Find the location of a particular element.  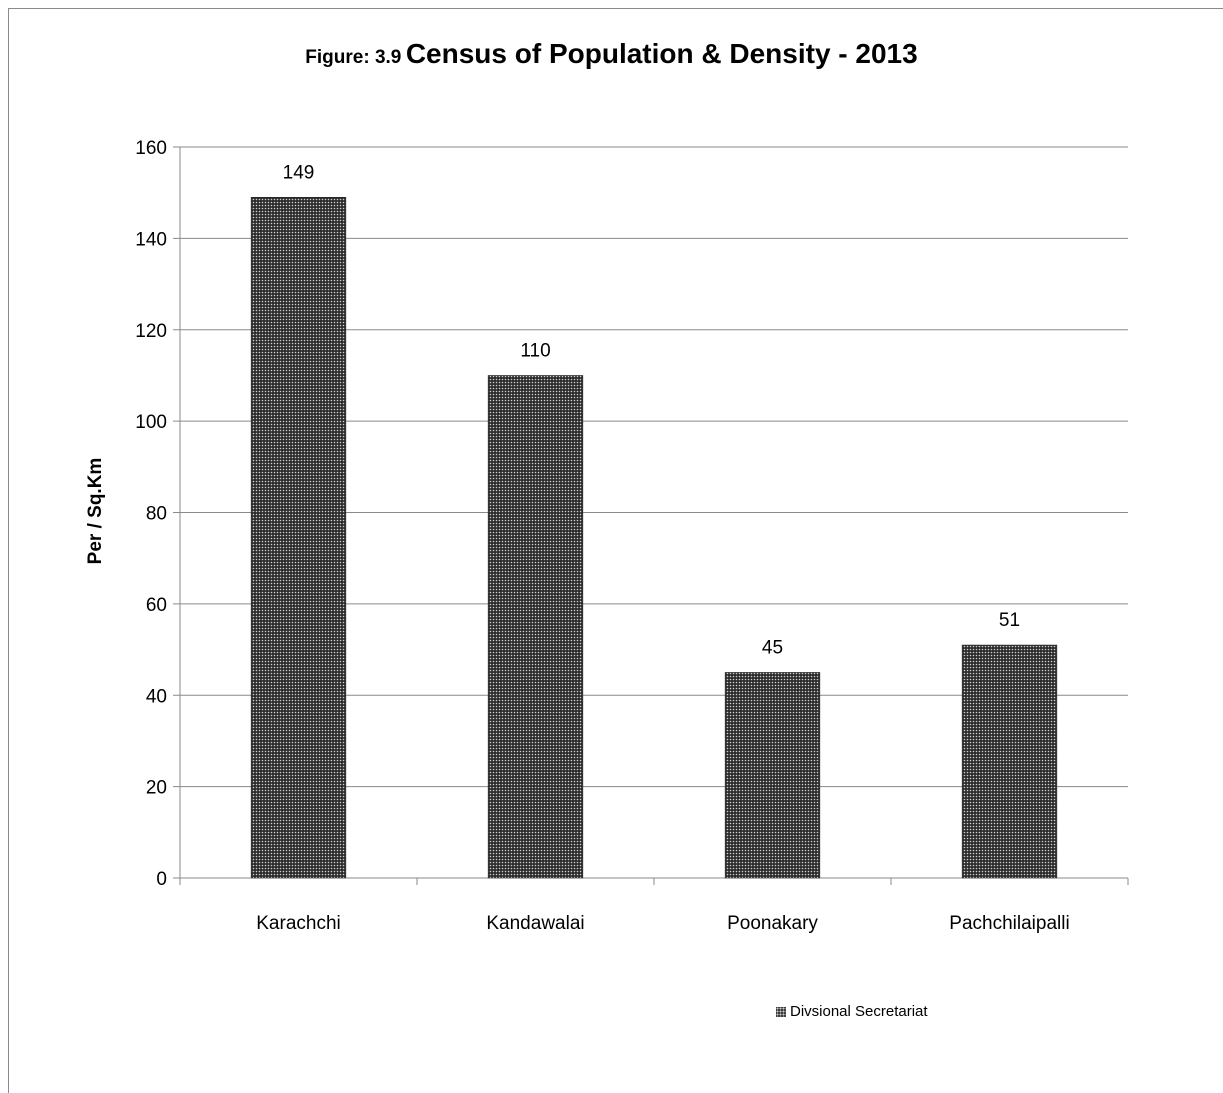

y-tick-label: 20 is located at coordinates (156, 788).